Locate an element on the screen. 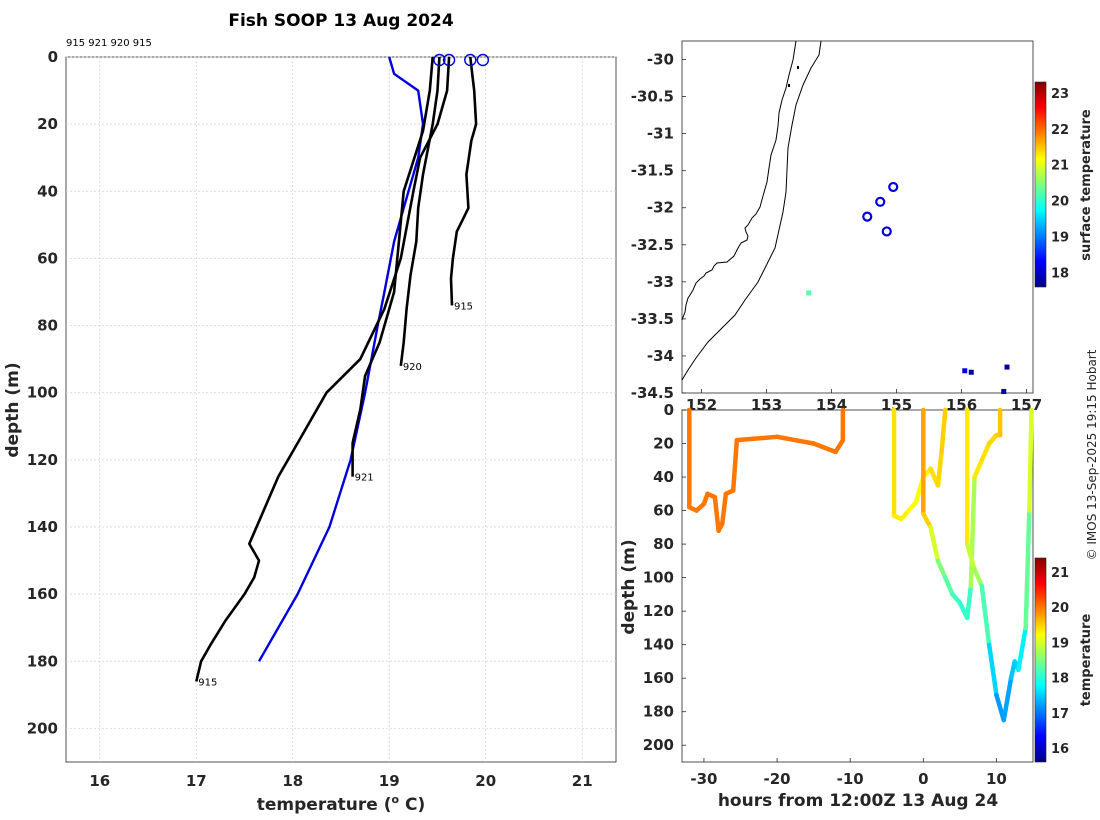 The width and height of the screenshot is (1100, 820). map-colorbar-tick-label: 22 is located at coordinates (1060, 130).